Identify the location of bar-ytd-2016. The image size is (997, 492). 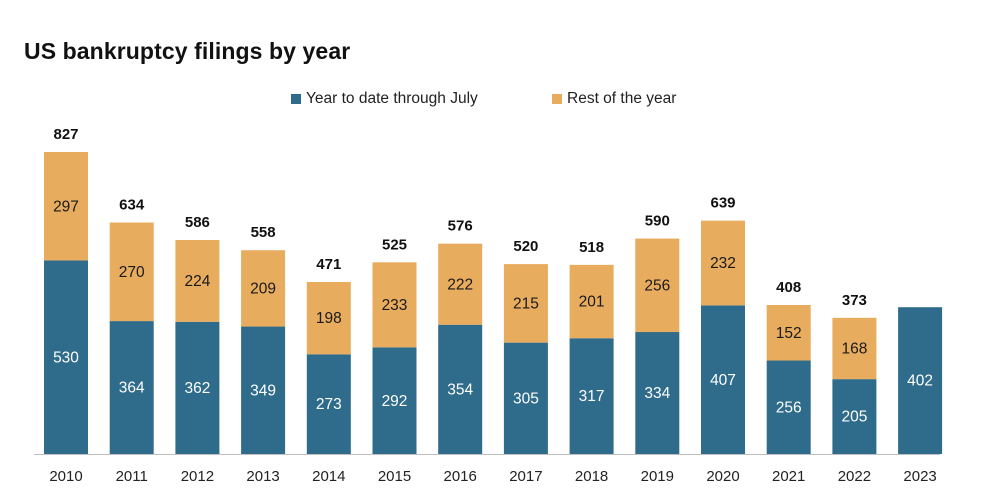
(460, 389).